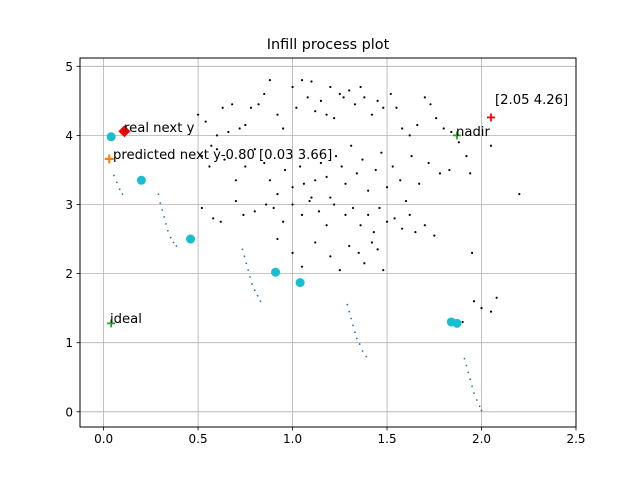  What do you see at coordinates (103, 439) in the screenshot?
I see `x-tick-label: 0.0` at bounding box center [103, 439].